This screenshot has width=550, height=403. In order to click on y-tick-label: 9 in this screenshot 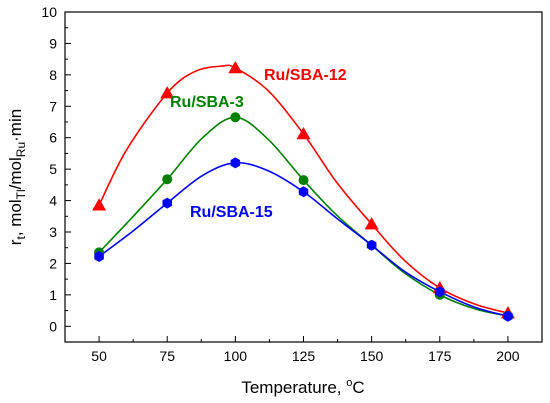, I will do `click(53, 43)`.